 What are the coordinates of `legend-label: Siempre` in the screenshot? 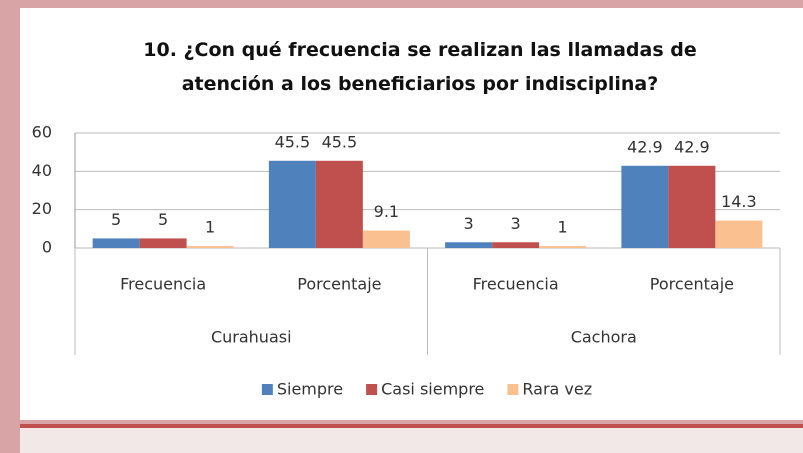 It's located at (310, 389).